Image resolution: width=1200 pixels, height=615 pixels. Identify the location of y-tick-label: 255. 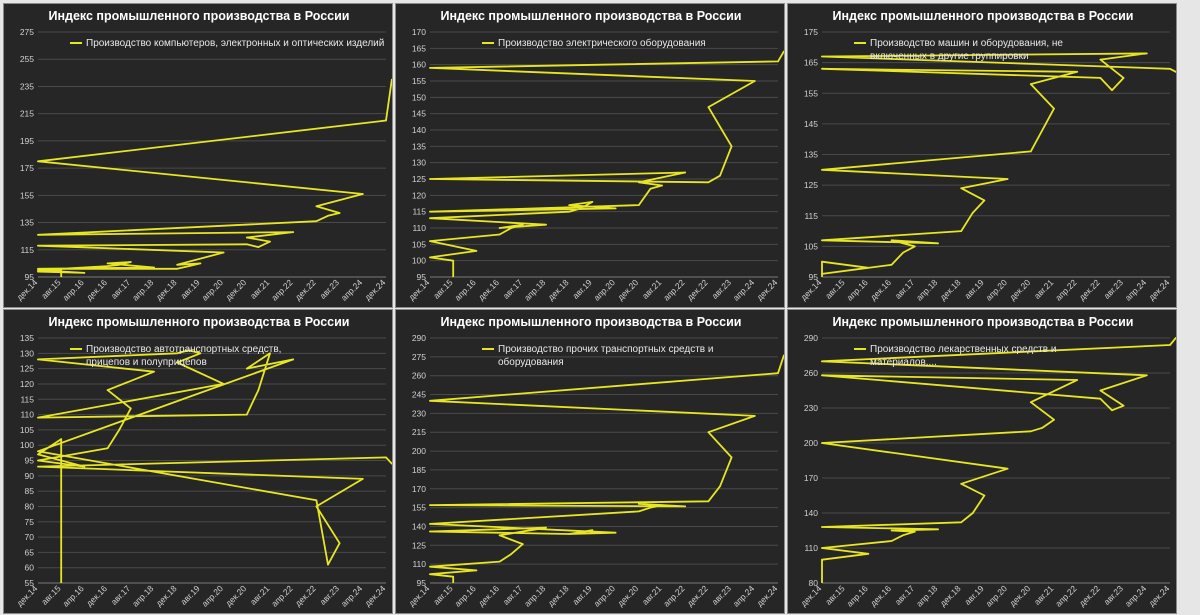
(27, 59).